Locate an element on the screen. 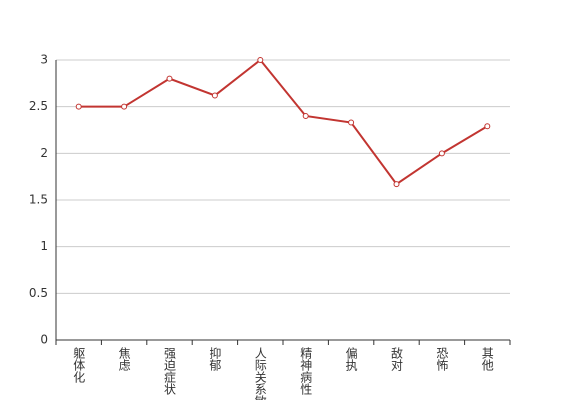  y-tick-label: 1 is located at coordinates (44, 246).